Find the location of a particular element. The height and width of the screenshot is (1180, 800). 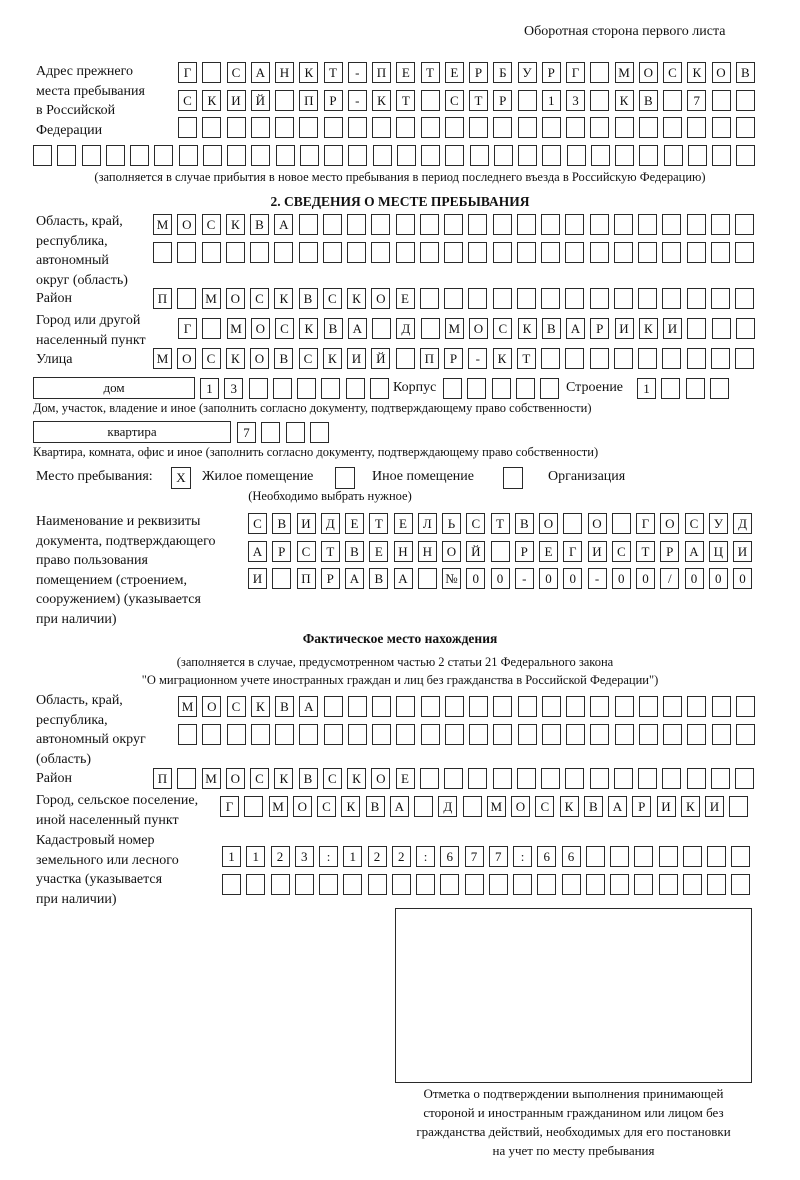

char-cell: Д is located at coordinates (742, 523).